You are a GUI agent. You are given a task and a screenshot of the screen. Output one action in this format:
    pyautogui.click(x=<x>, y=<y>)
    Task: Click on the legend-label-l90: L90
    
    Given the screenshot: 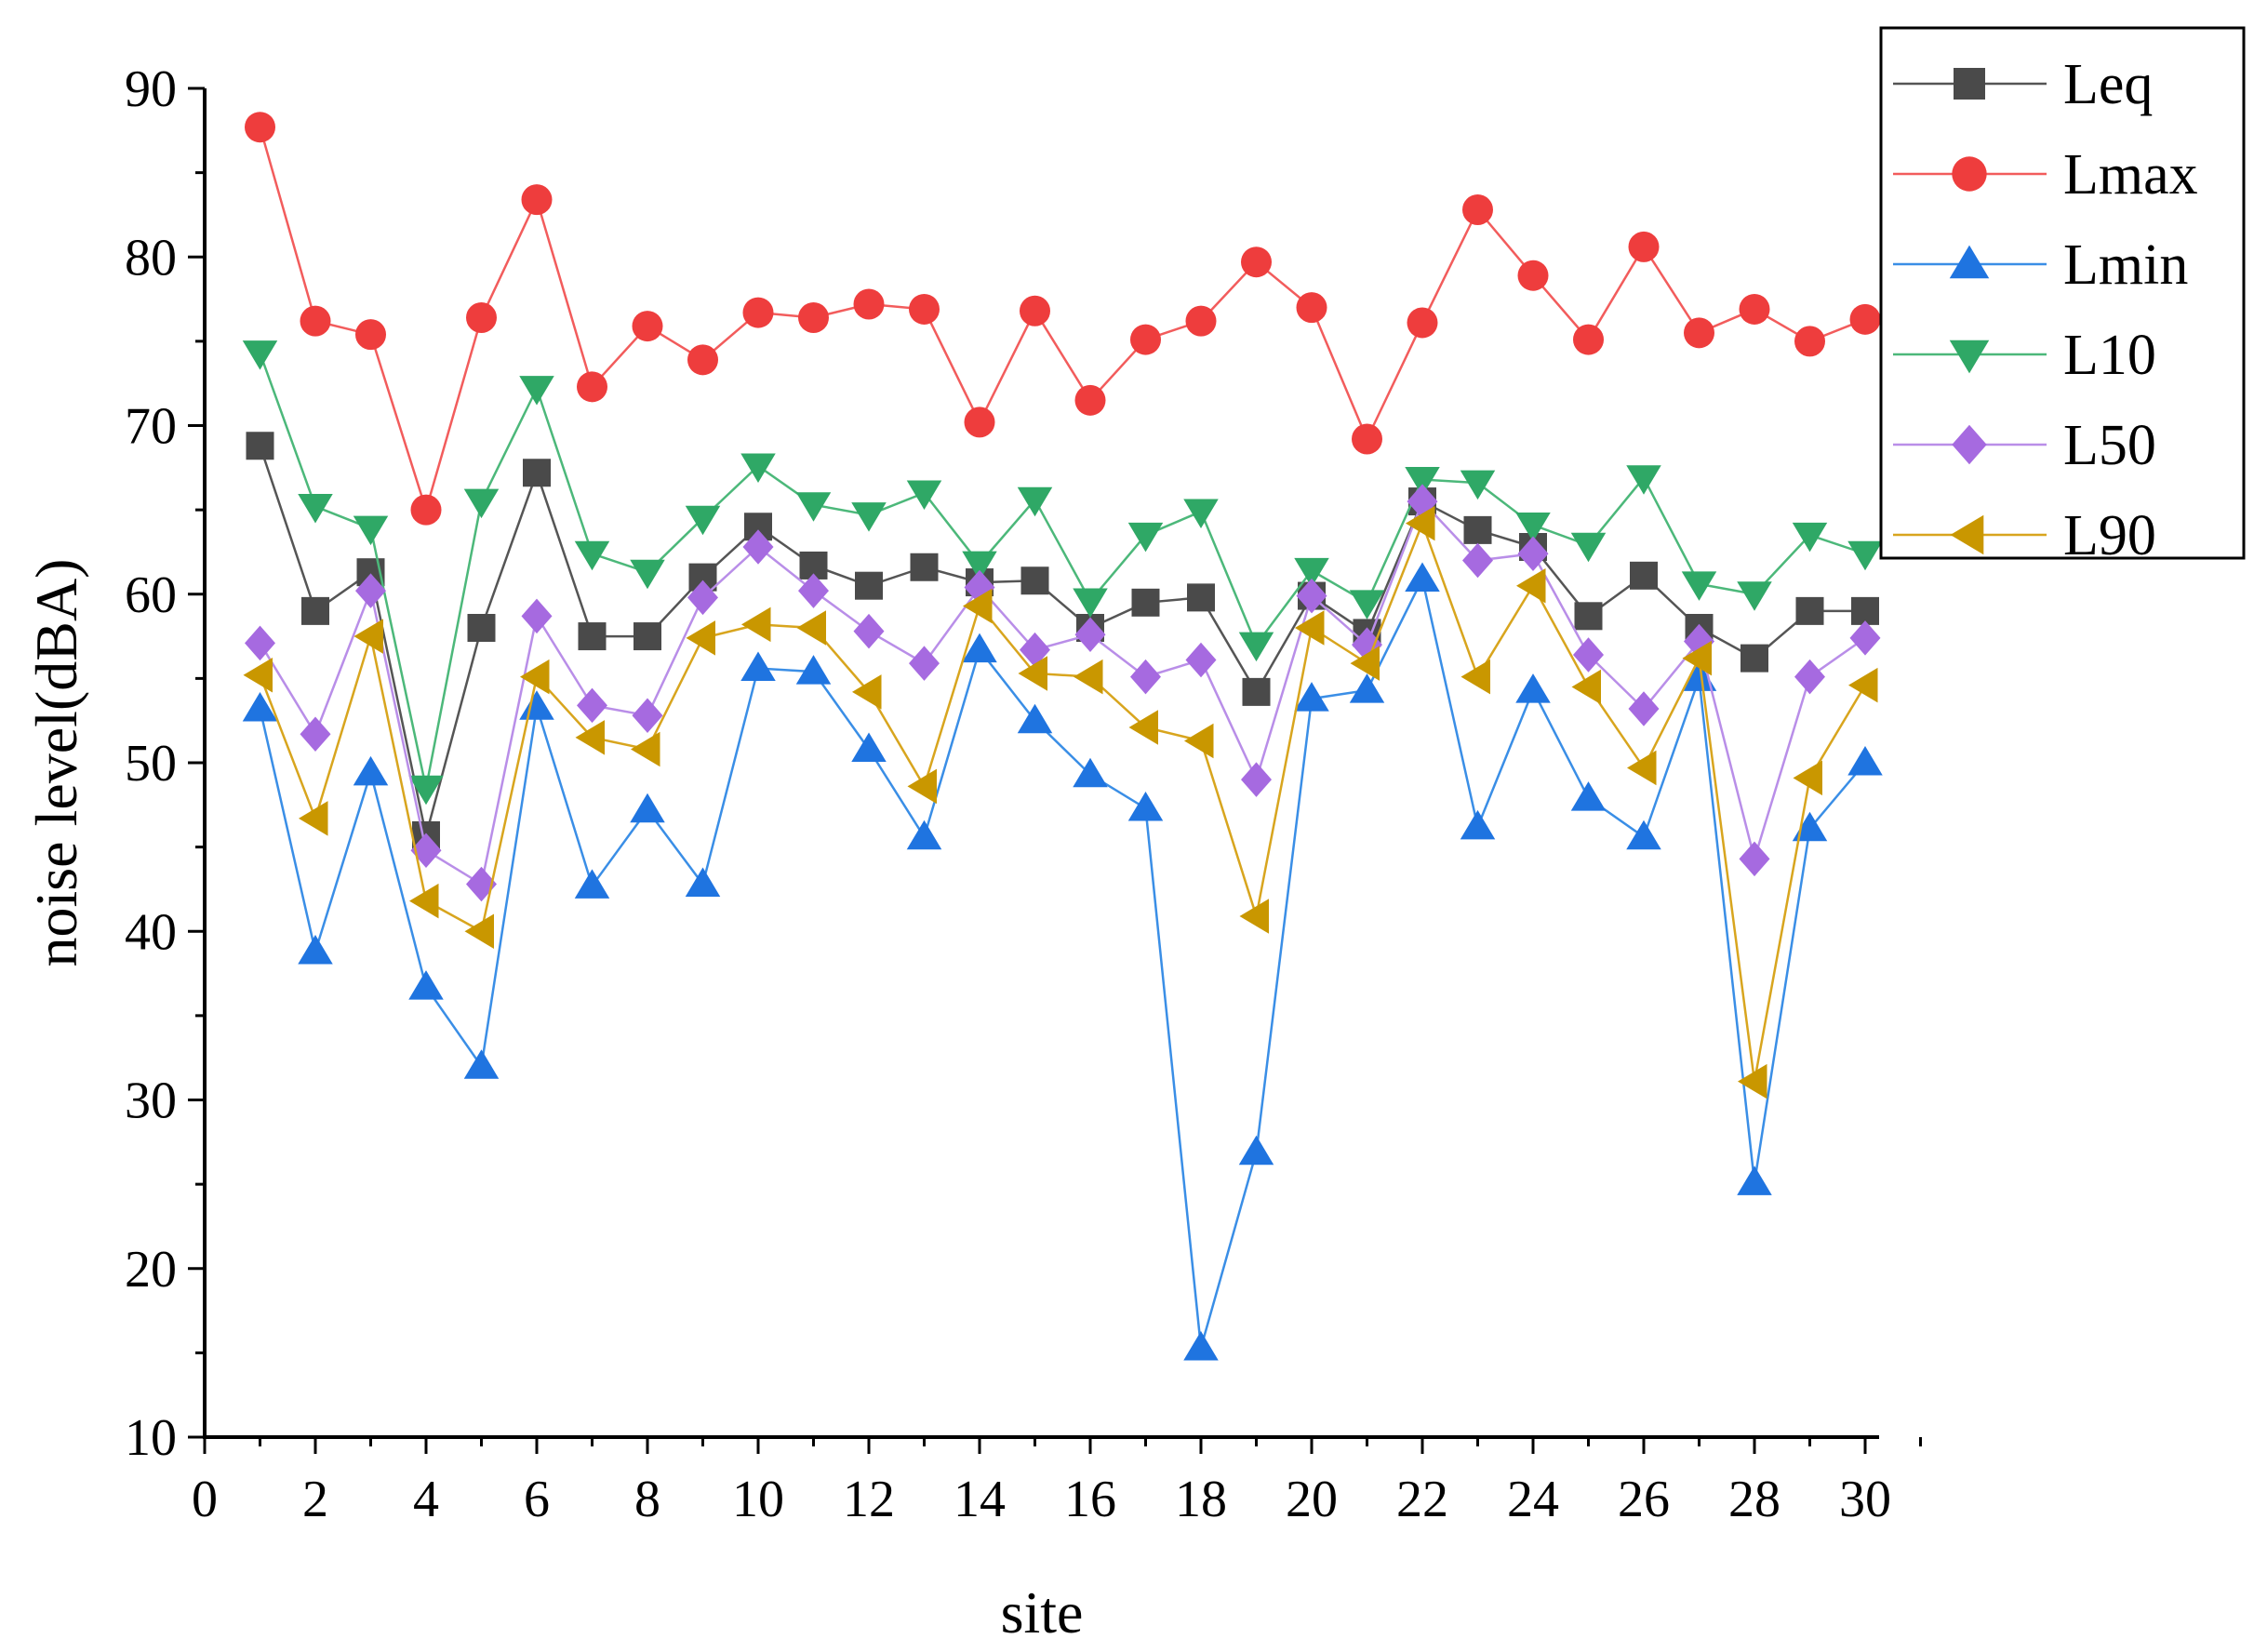 What is the action you would take?
    pyautogui.click(x=2109, y=535)
    